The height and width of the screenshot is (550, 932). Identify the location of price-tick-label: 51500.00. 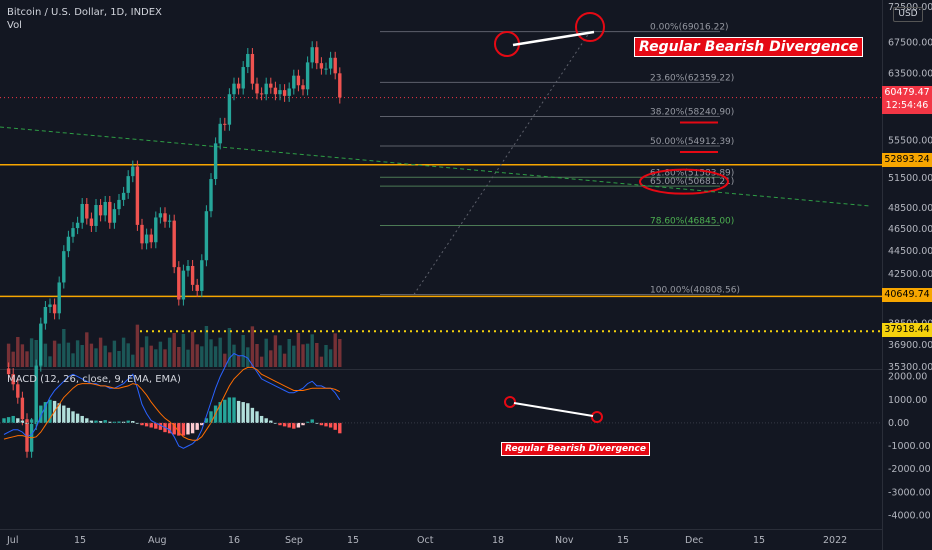
(910, 178).